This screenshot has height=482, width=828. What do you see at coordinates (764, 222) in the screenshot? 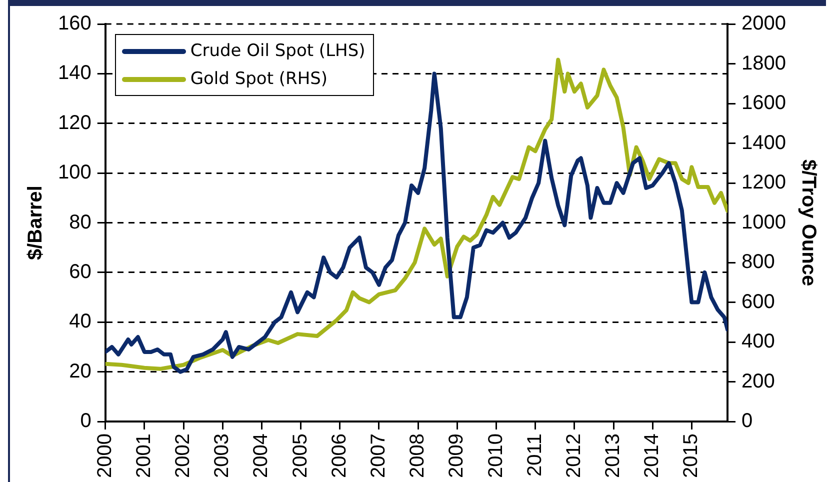
I see `y2-tick-label: 1000` at bounding box center [764, 222].